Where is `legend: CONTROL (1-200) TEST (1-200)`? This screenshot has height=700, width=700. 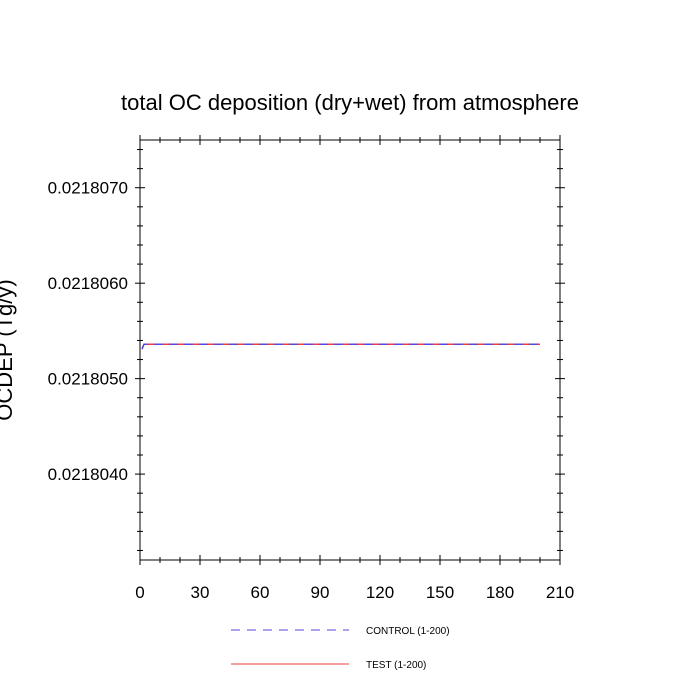 legend: CONTROL (1-200) TEST (1-200) is located at coordinates (340, 648).